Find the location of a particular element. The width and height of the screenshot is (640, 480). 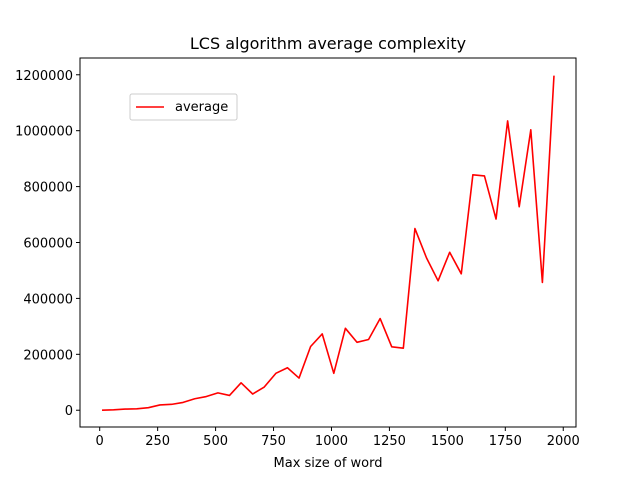

y-tick-label: 0 is located at coordinates (69, 411).